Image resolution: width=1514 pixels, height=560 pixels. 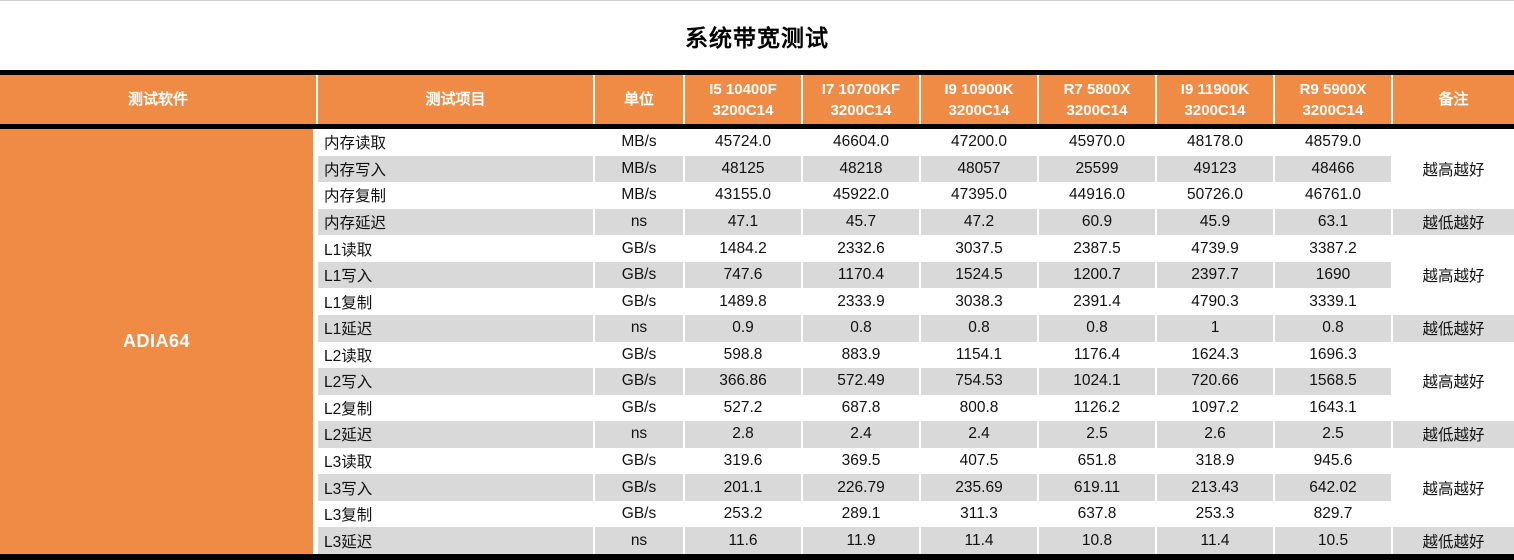 I want to click on row-item-label: L1延迟, so click(x=455, y=328).